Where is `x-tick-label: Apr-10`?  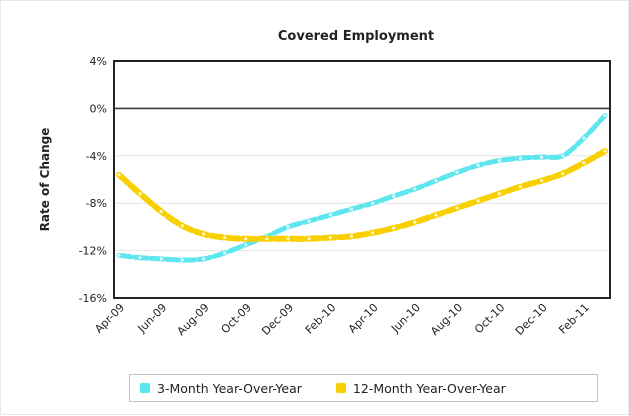 x-tick-label: Apr-10 is located at coordinates (363, 318).